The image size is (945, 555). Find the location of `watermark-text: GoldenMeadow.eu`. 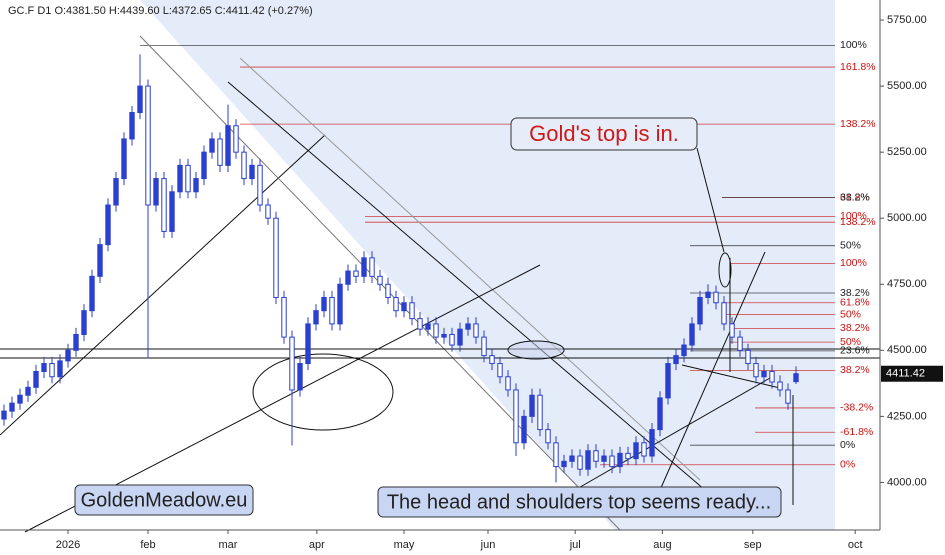

watermark-text: GoldenMeadow.eu is located at coordinates (164, 500).